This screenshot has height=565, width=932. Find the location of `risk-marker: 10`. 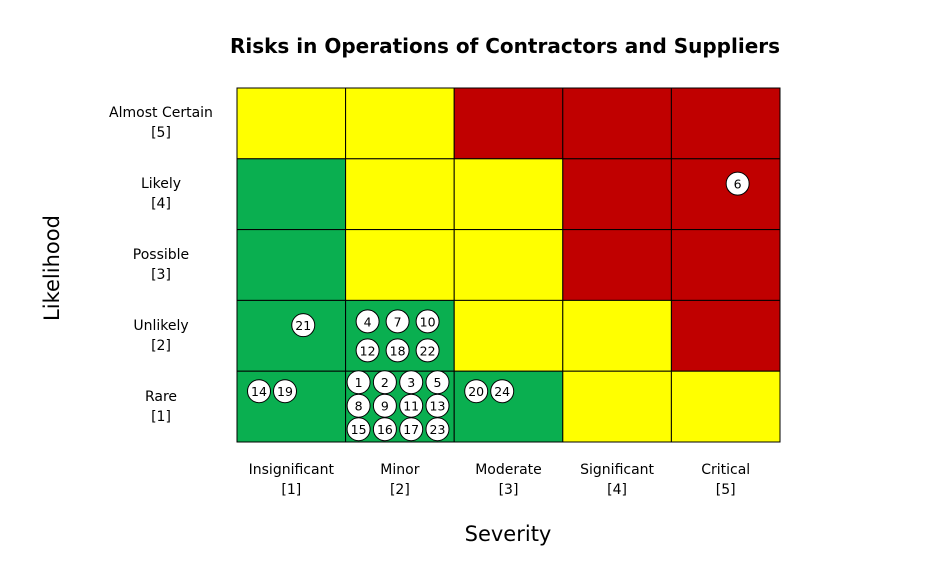

risk-marker: 10 is located at coordinates (427, 321).